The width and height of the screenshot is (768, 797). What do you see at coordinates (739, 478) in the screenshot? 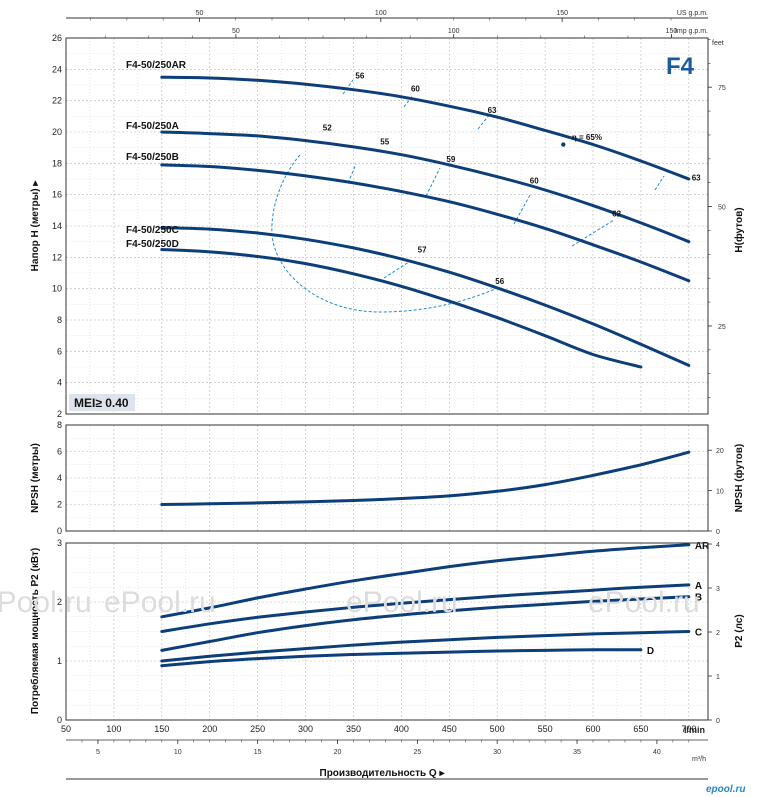
I see `npsh-y2-axis-title: NPSH (футов)` at bounding box center [739, 478].